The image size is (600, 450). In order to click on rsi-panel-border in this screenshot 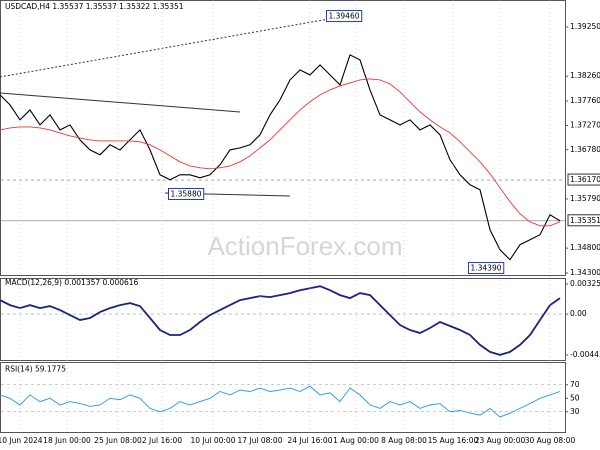, I will do `click(283, 397)`.